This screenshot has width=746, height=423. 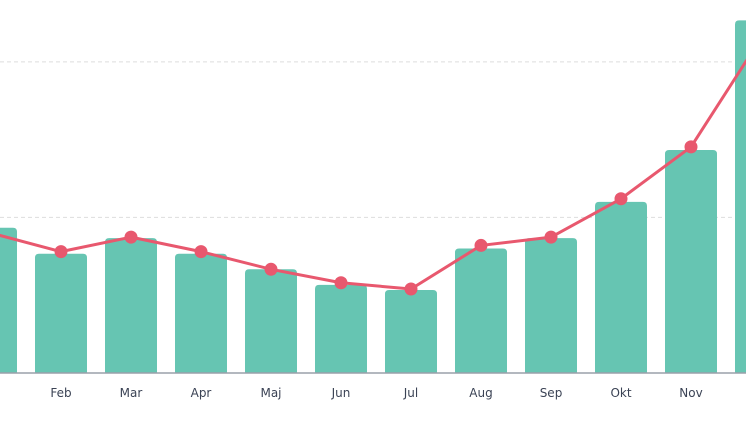 I want to click on x-tick-label: Jul, so click(x=410, y=393).